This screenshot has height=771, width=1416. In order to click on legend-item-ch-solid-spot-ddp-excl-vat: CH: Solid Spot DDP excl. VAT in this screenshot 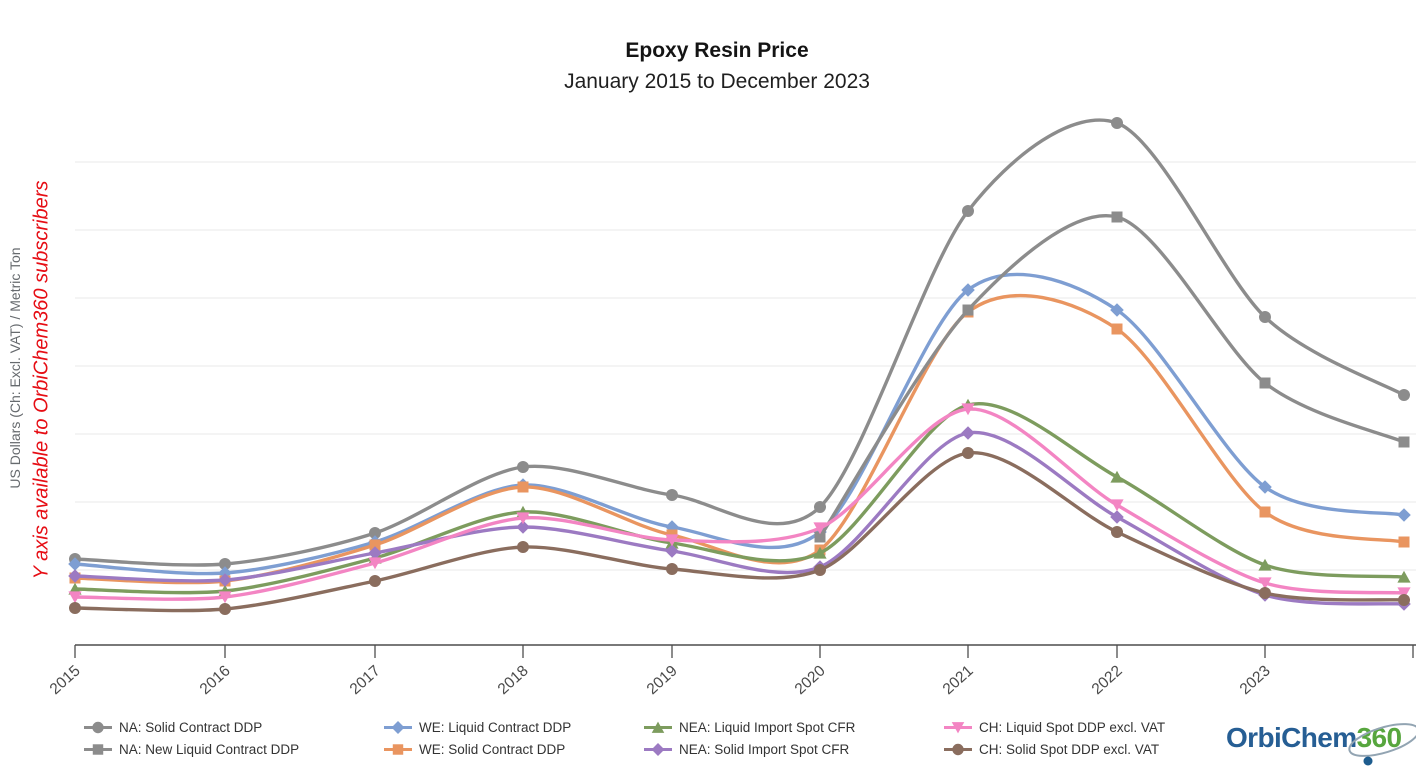, I will do `click(1083, 749)`.